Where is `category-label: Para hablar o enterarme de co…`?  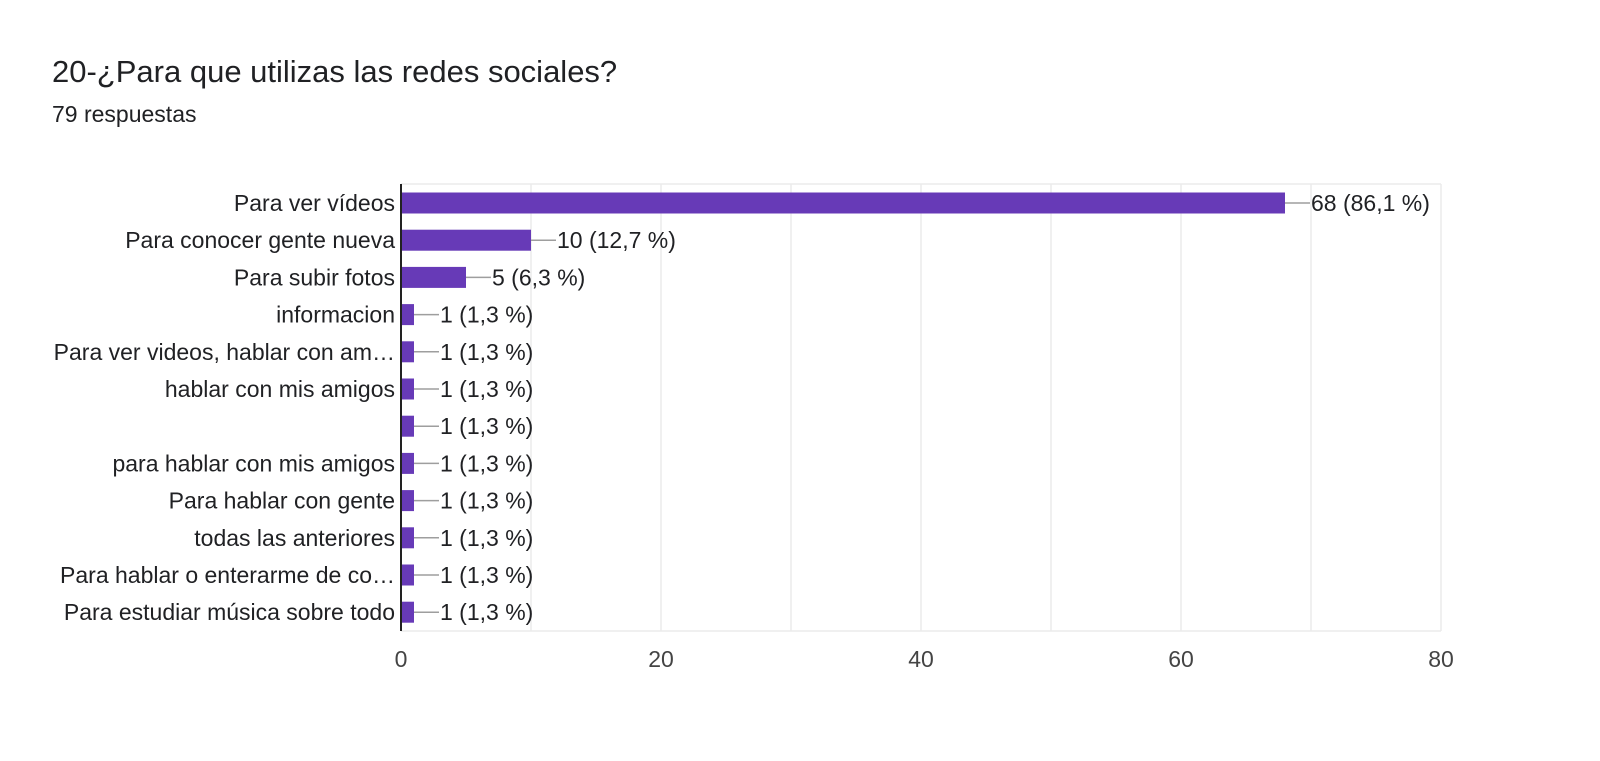
category-label: Para hablar o enterarme de co… is located at coordinates (227, 575).